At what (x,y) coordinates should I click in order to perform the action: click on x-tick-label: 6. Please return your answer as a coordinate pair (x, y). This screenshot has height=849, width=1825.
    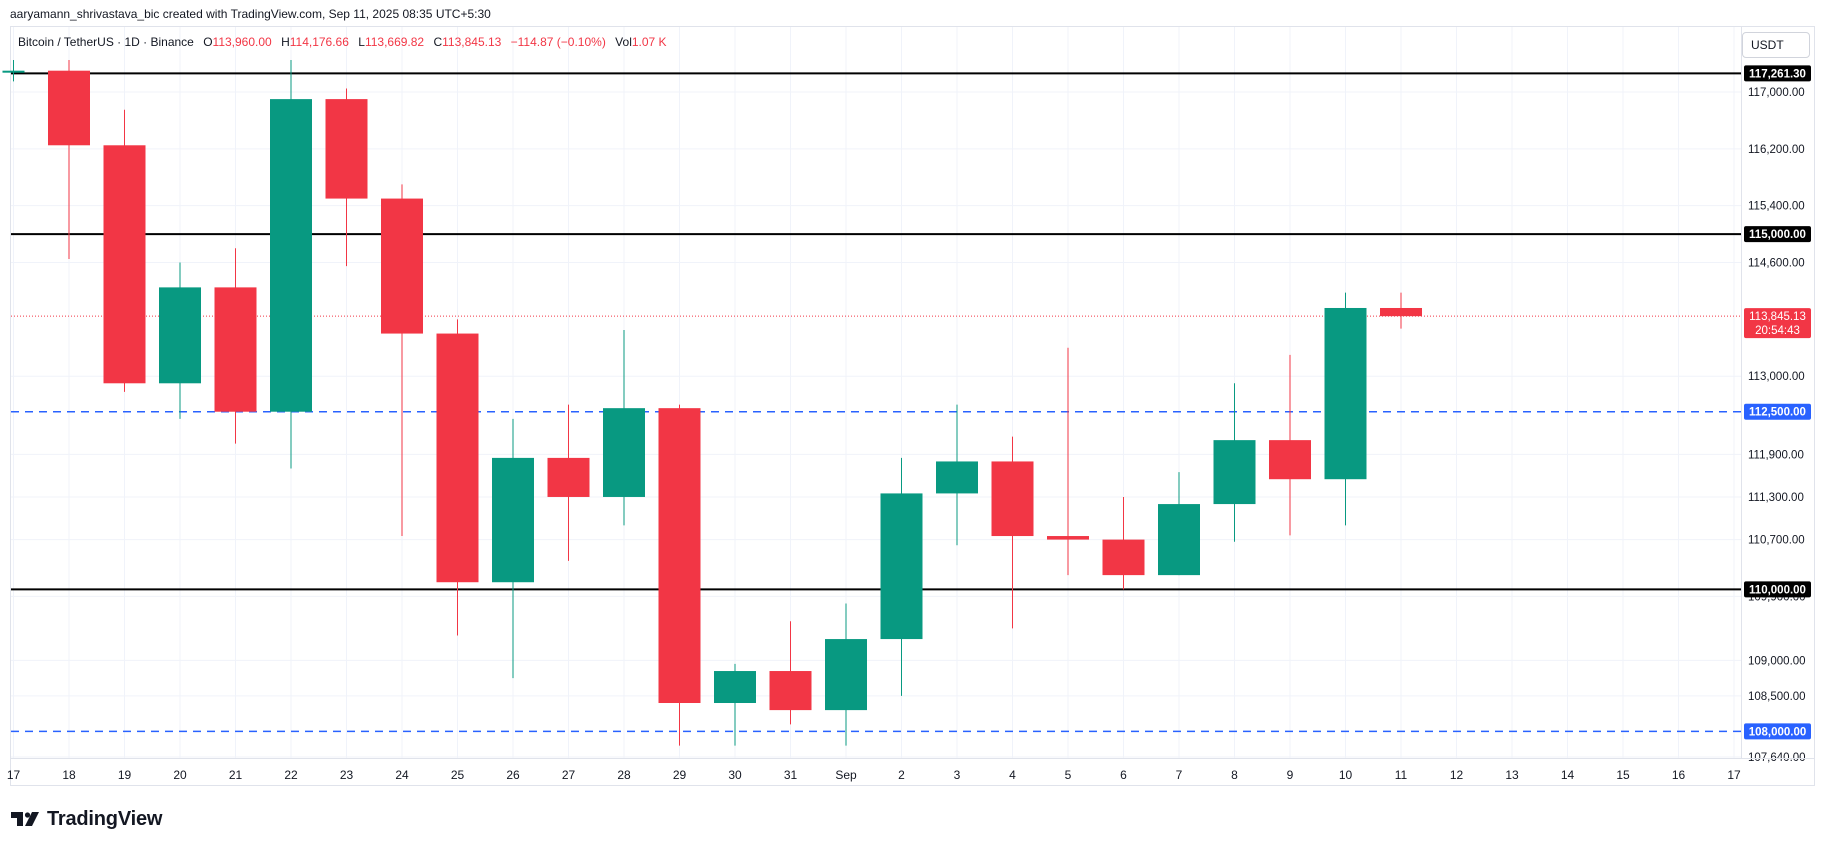
    Looking at the image, I should click on (1123, 775).